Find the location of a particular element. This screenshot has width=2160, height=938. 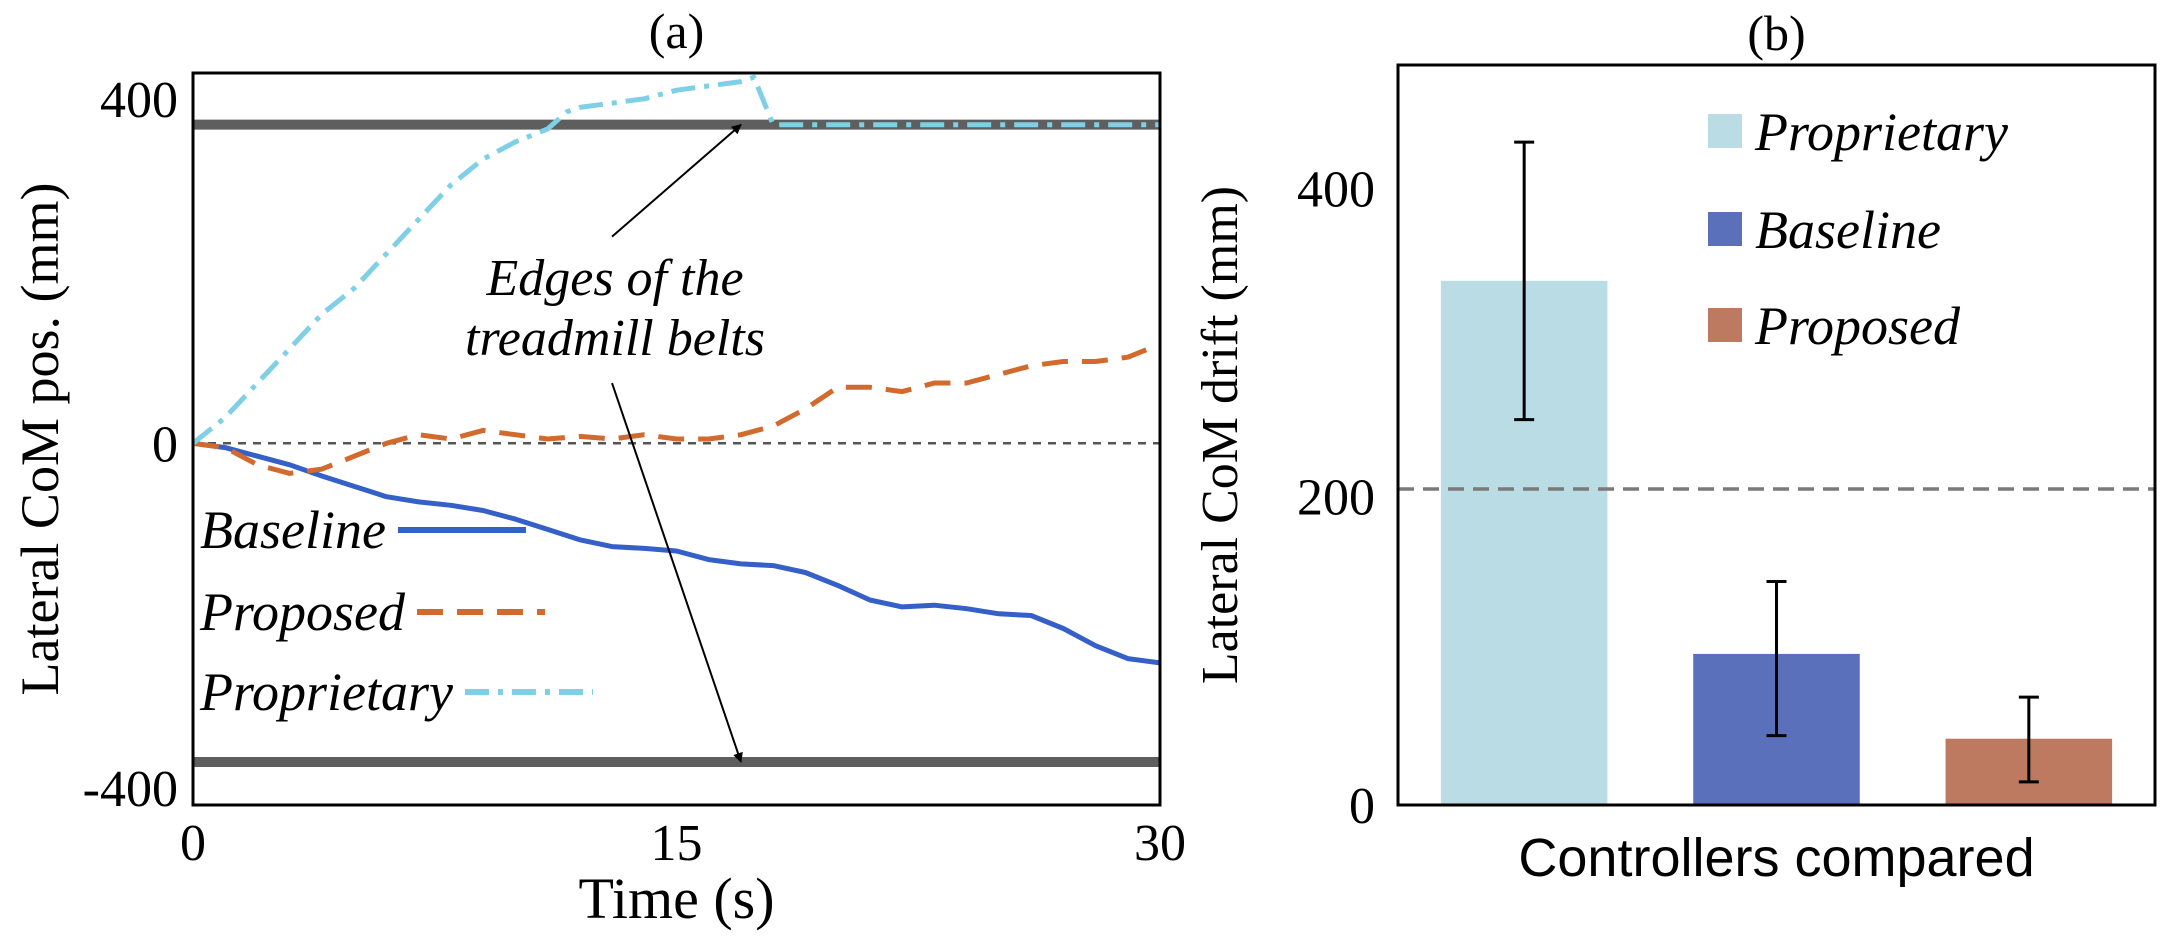

chart-a-legend: Baseline Proposed Proprietary is located at coordinates (396, 611).